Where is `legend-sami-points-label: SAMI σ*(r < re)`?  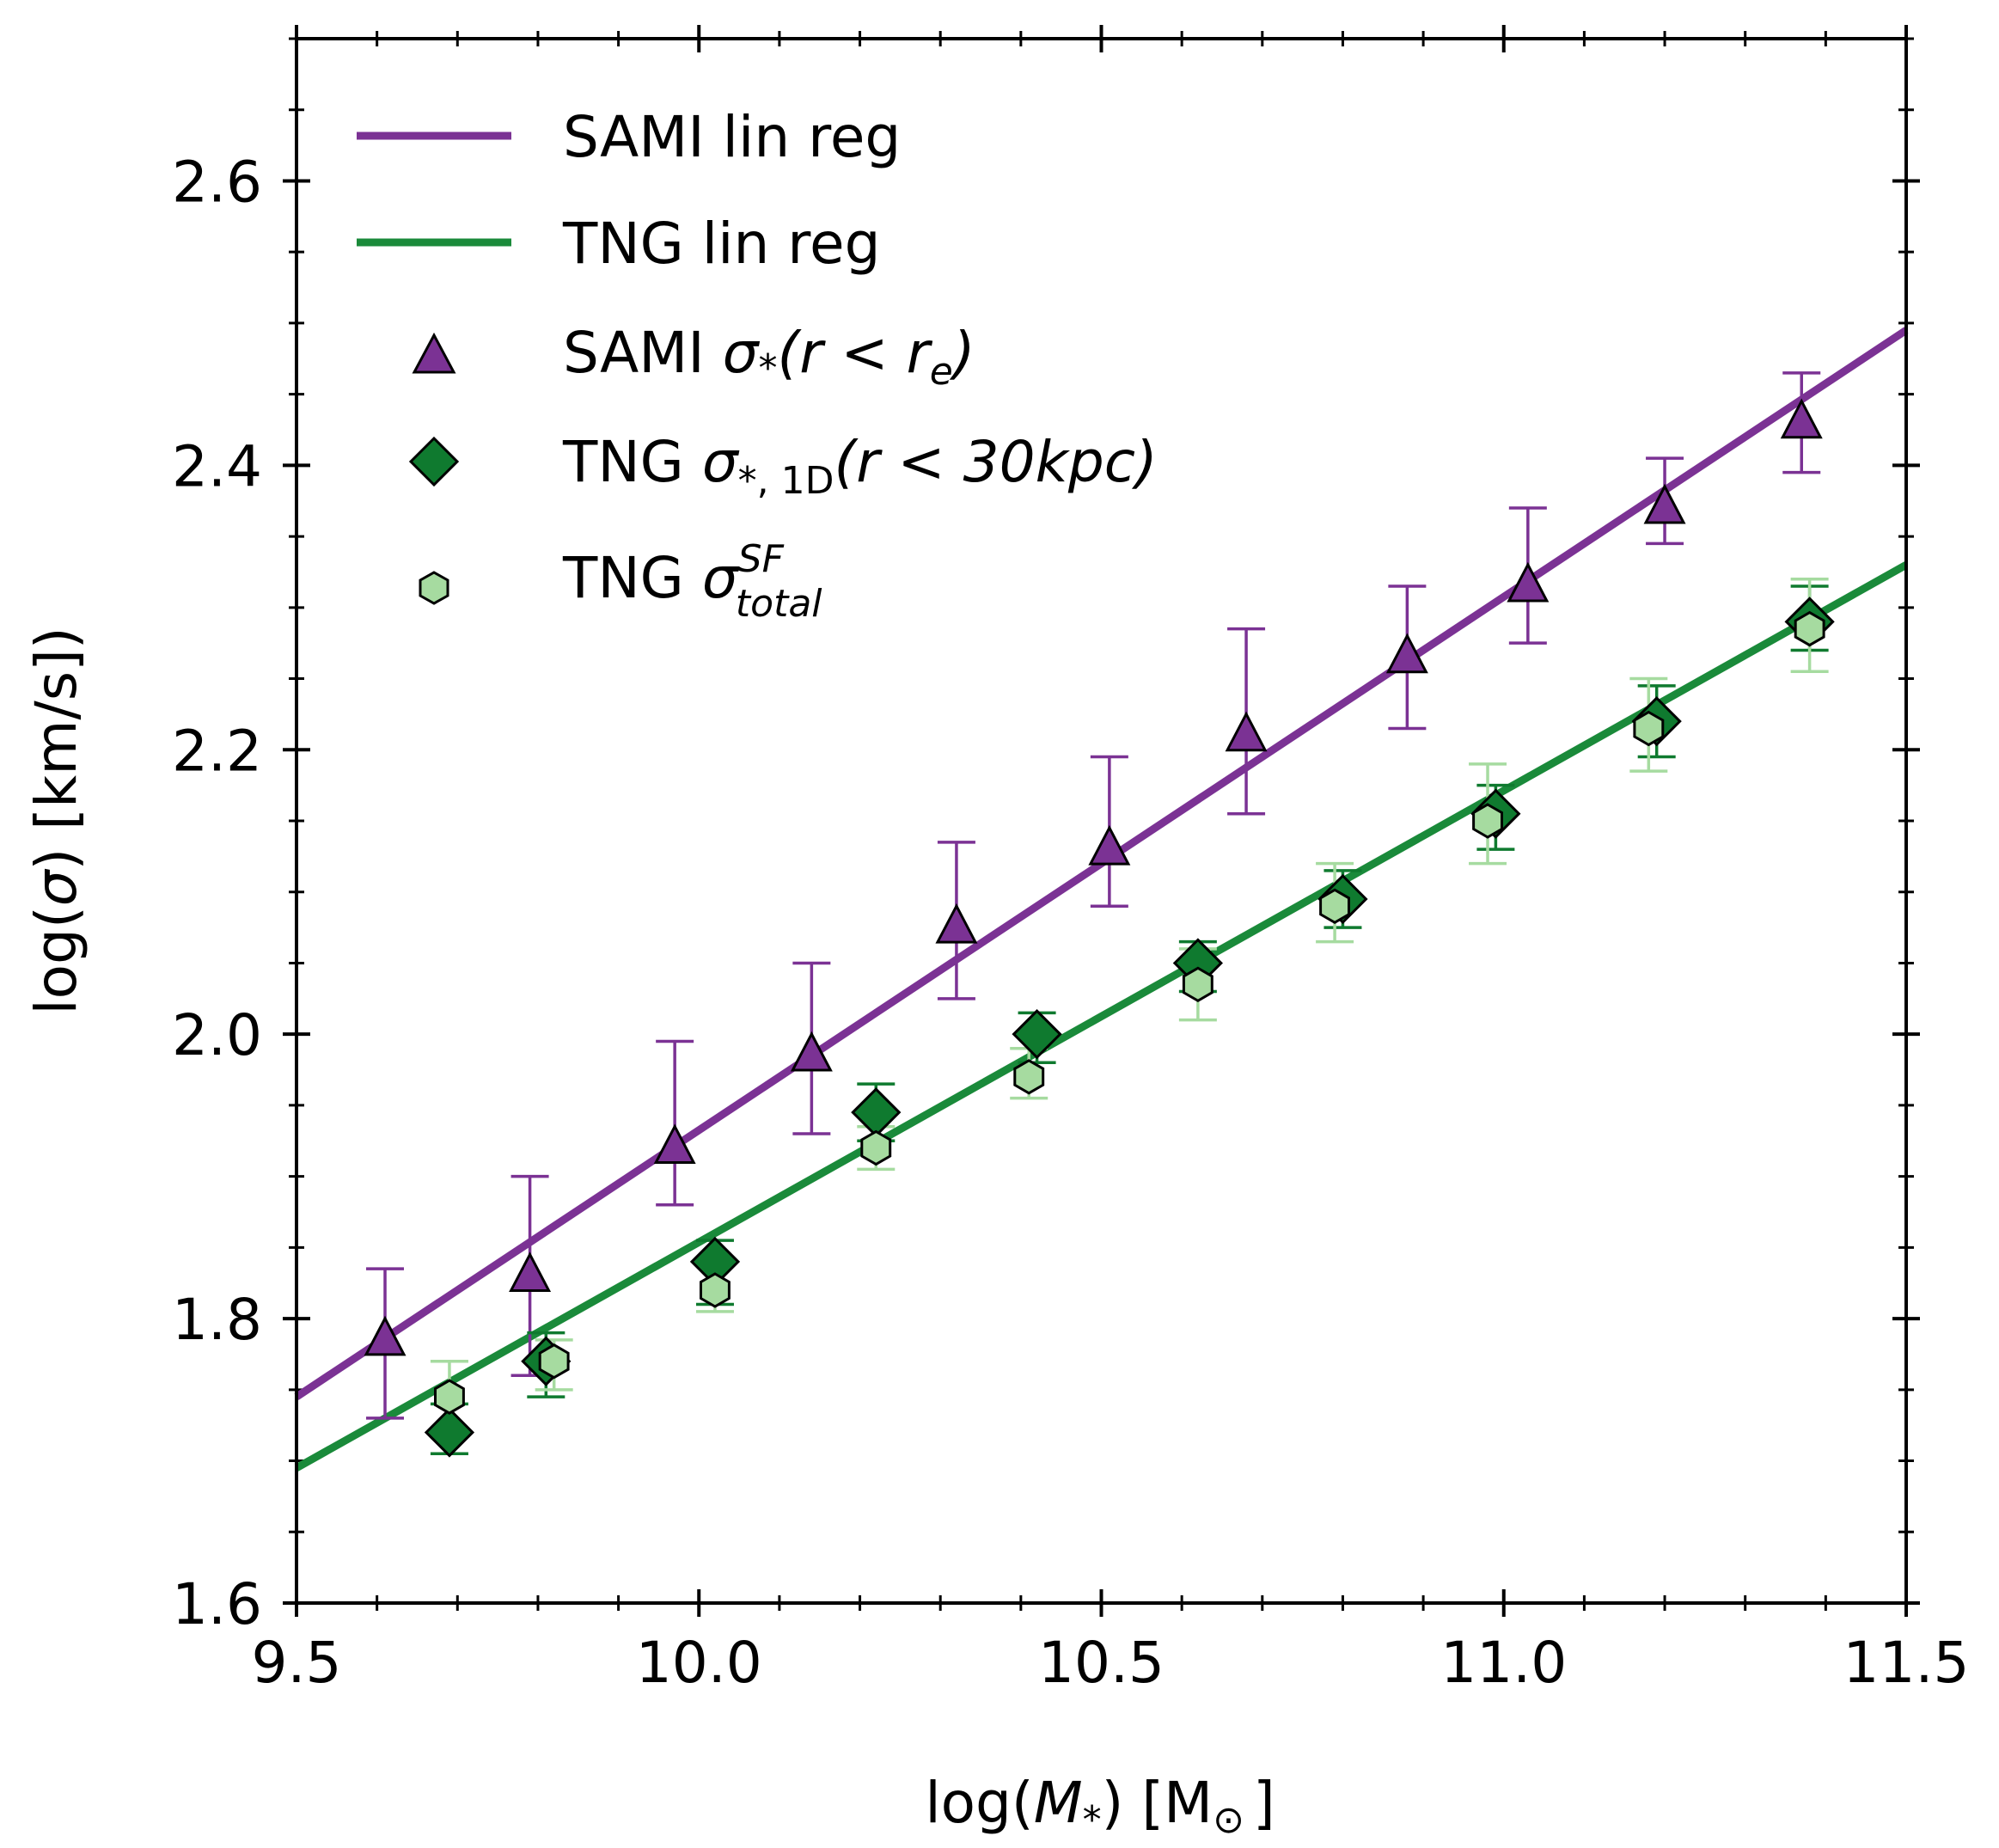
legend-sami-points-label: SAMI σ*(r < re) is located at coordinates (769, 357).